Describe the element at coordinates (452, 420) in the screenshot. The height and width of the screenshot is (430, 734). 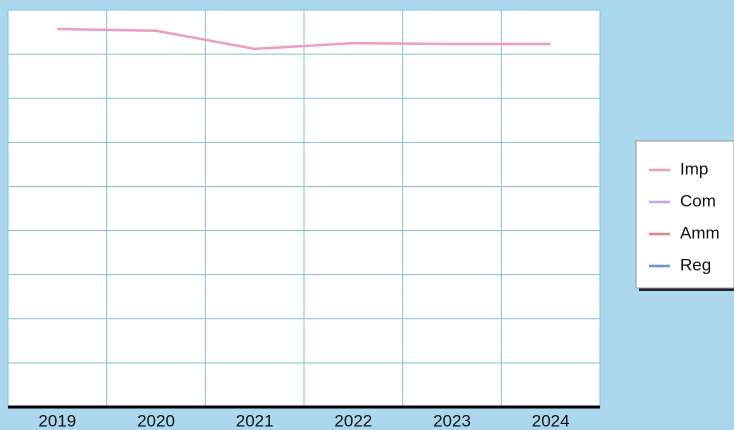
I see `x-tick-label: 2023` at that location.